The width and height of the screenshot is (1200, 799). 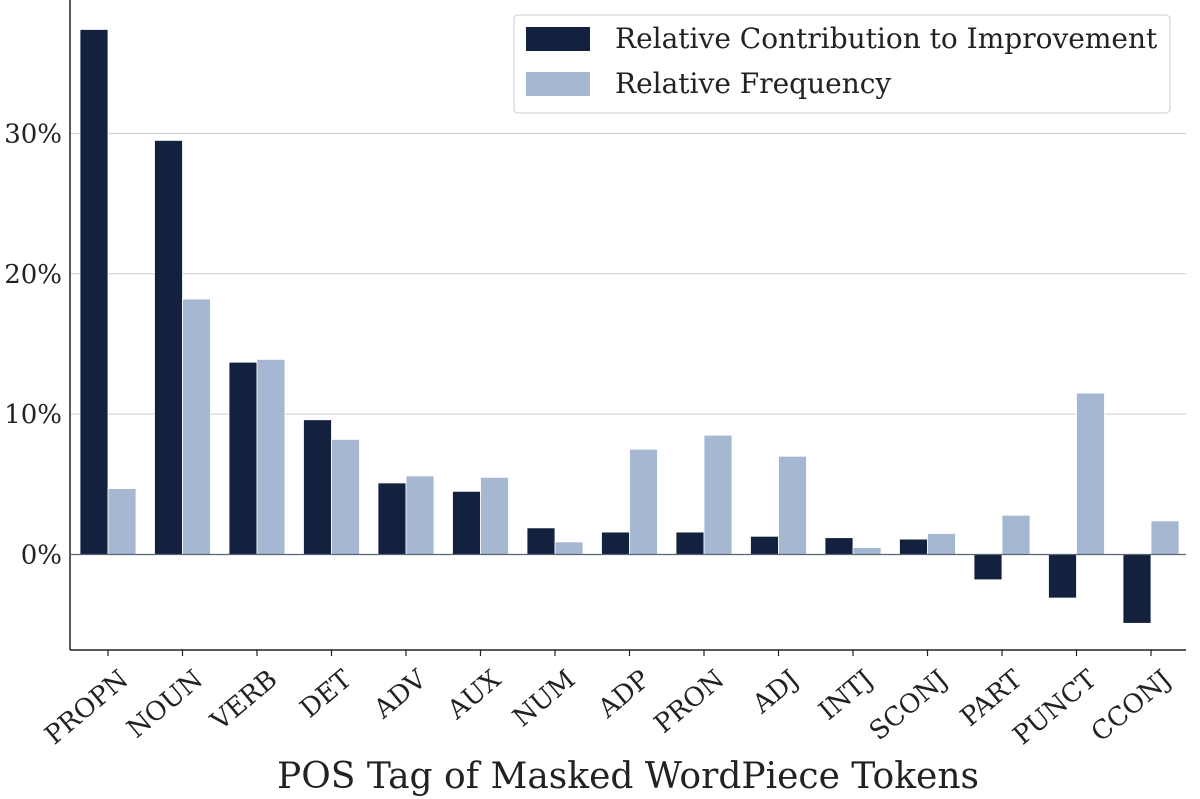 What do you see at coordinates (1165, 537) in the screenshot?
I see `bar-cconj-frequency` at bounding box center [1165, 537].